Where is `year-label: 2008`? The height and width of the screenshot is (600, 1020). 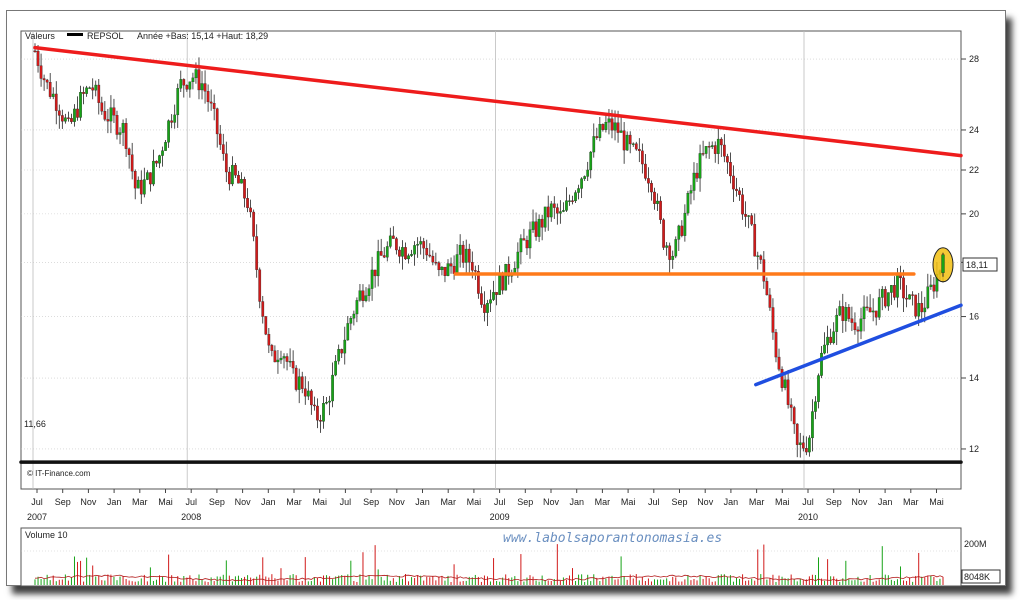
year-label: 2008 is located at coordinates (191, 517).